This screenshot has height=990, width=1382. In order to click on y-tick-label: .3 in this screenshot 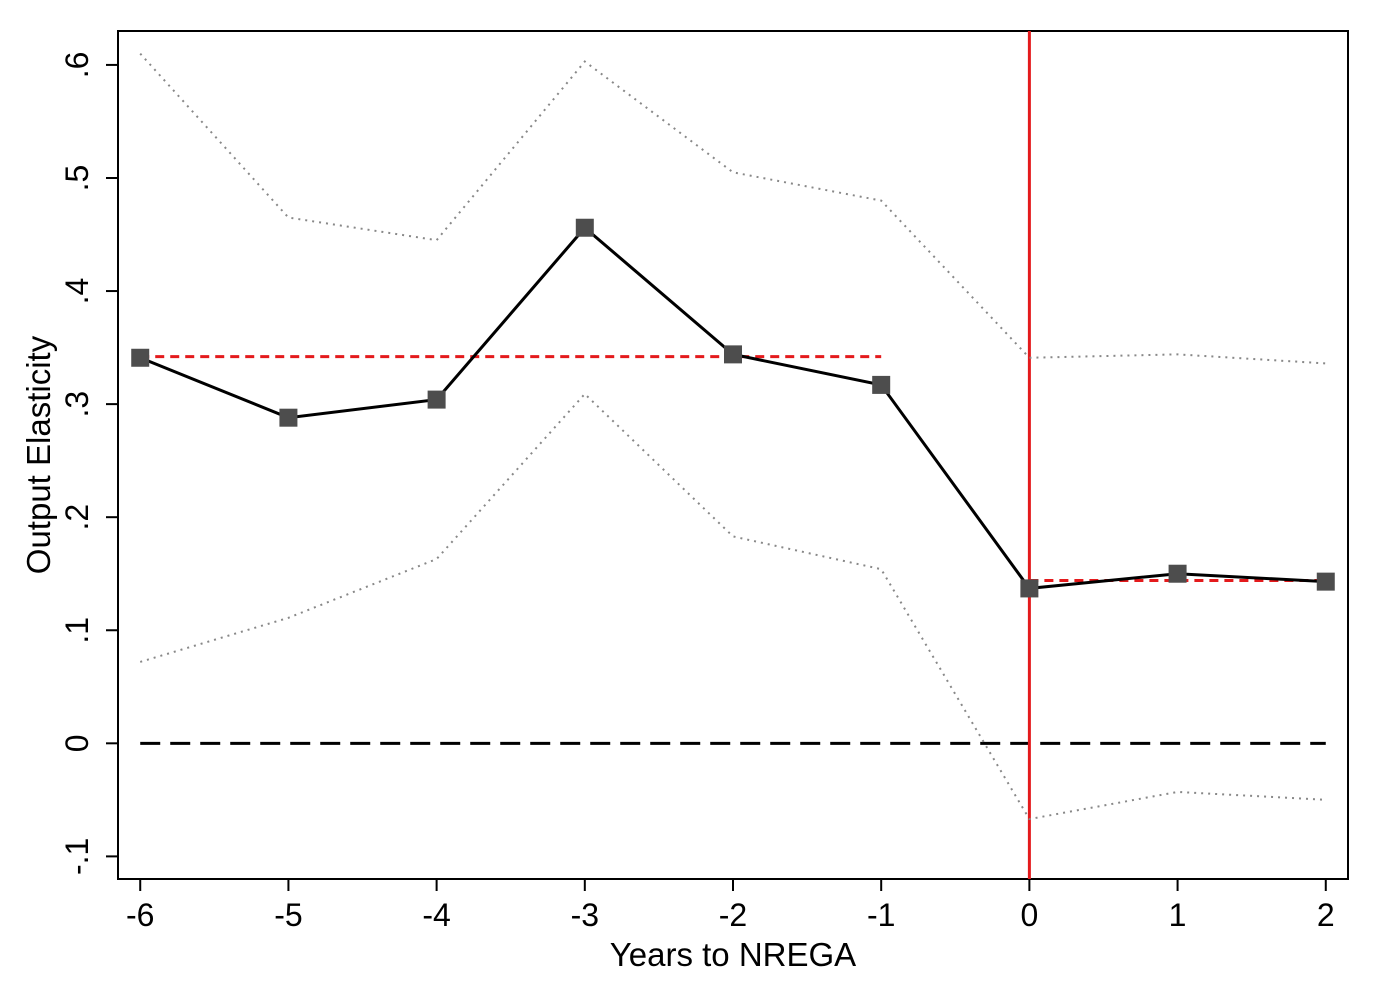, I will do `click(77, 404)`.